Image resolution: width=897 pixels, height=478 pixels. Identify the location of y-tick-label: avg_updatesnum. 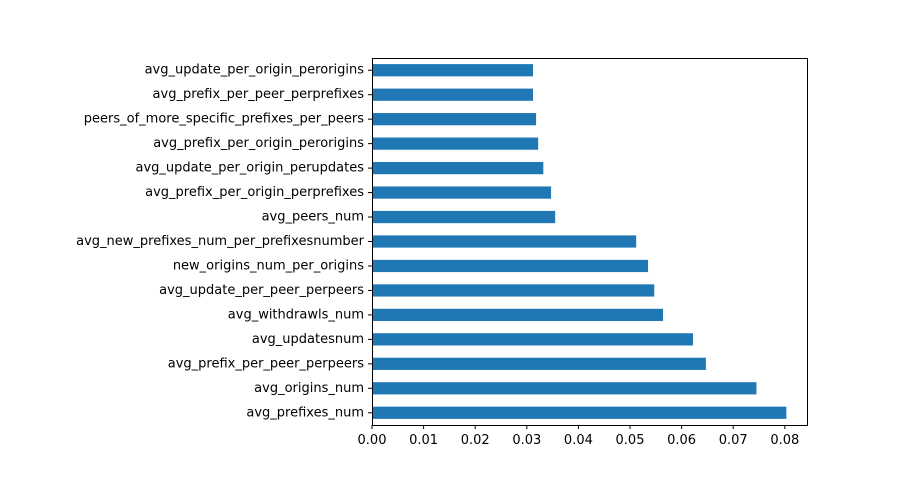
(308, 339).